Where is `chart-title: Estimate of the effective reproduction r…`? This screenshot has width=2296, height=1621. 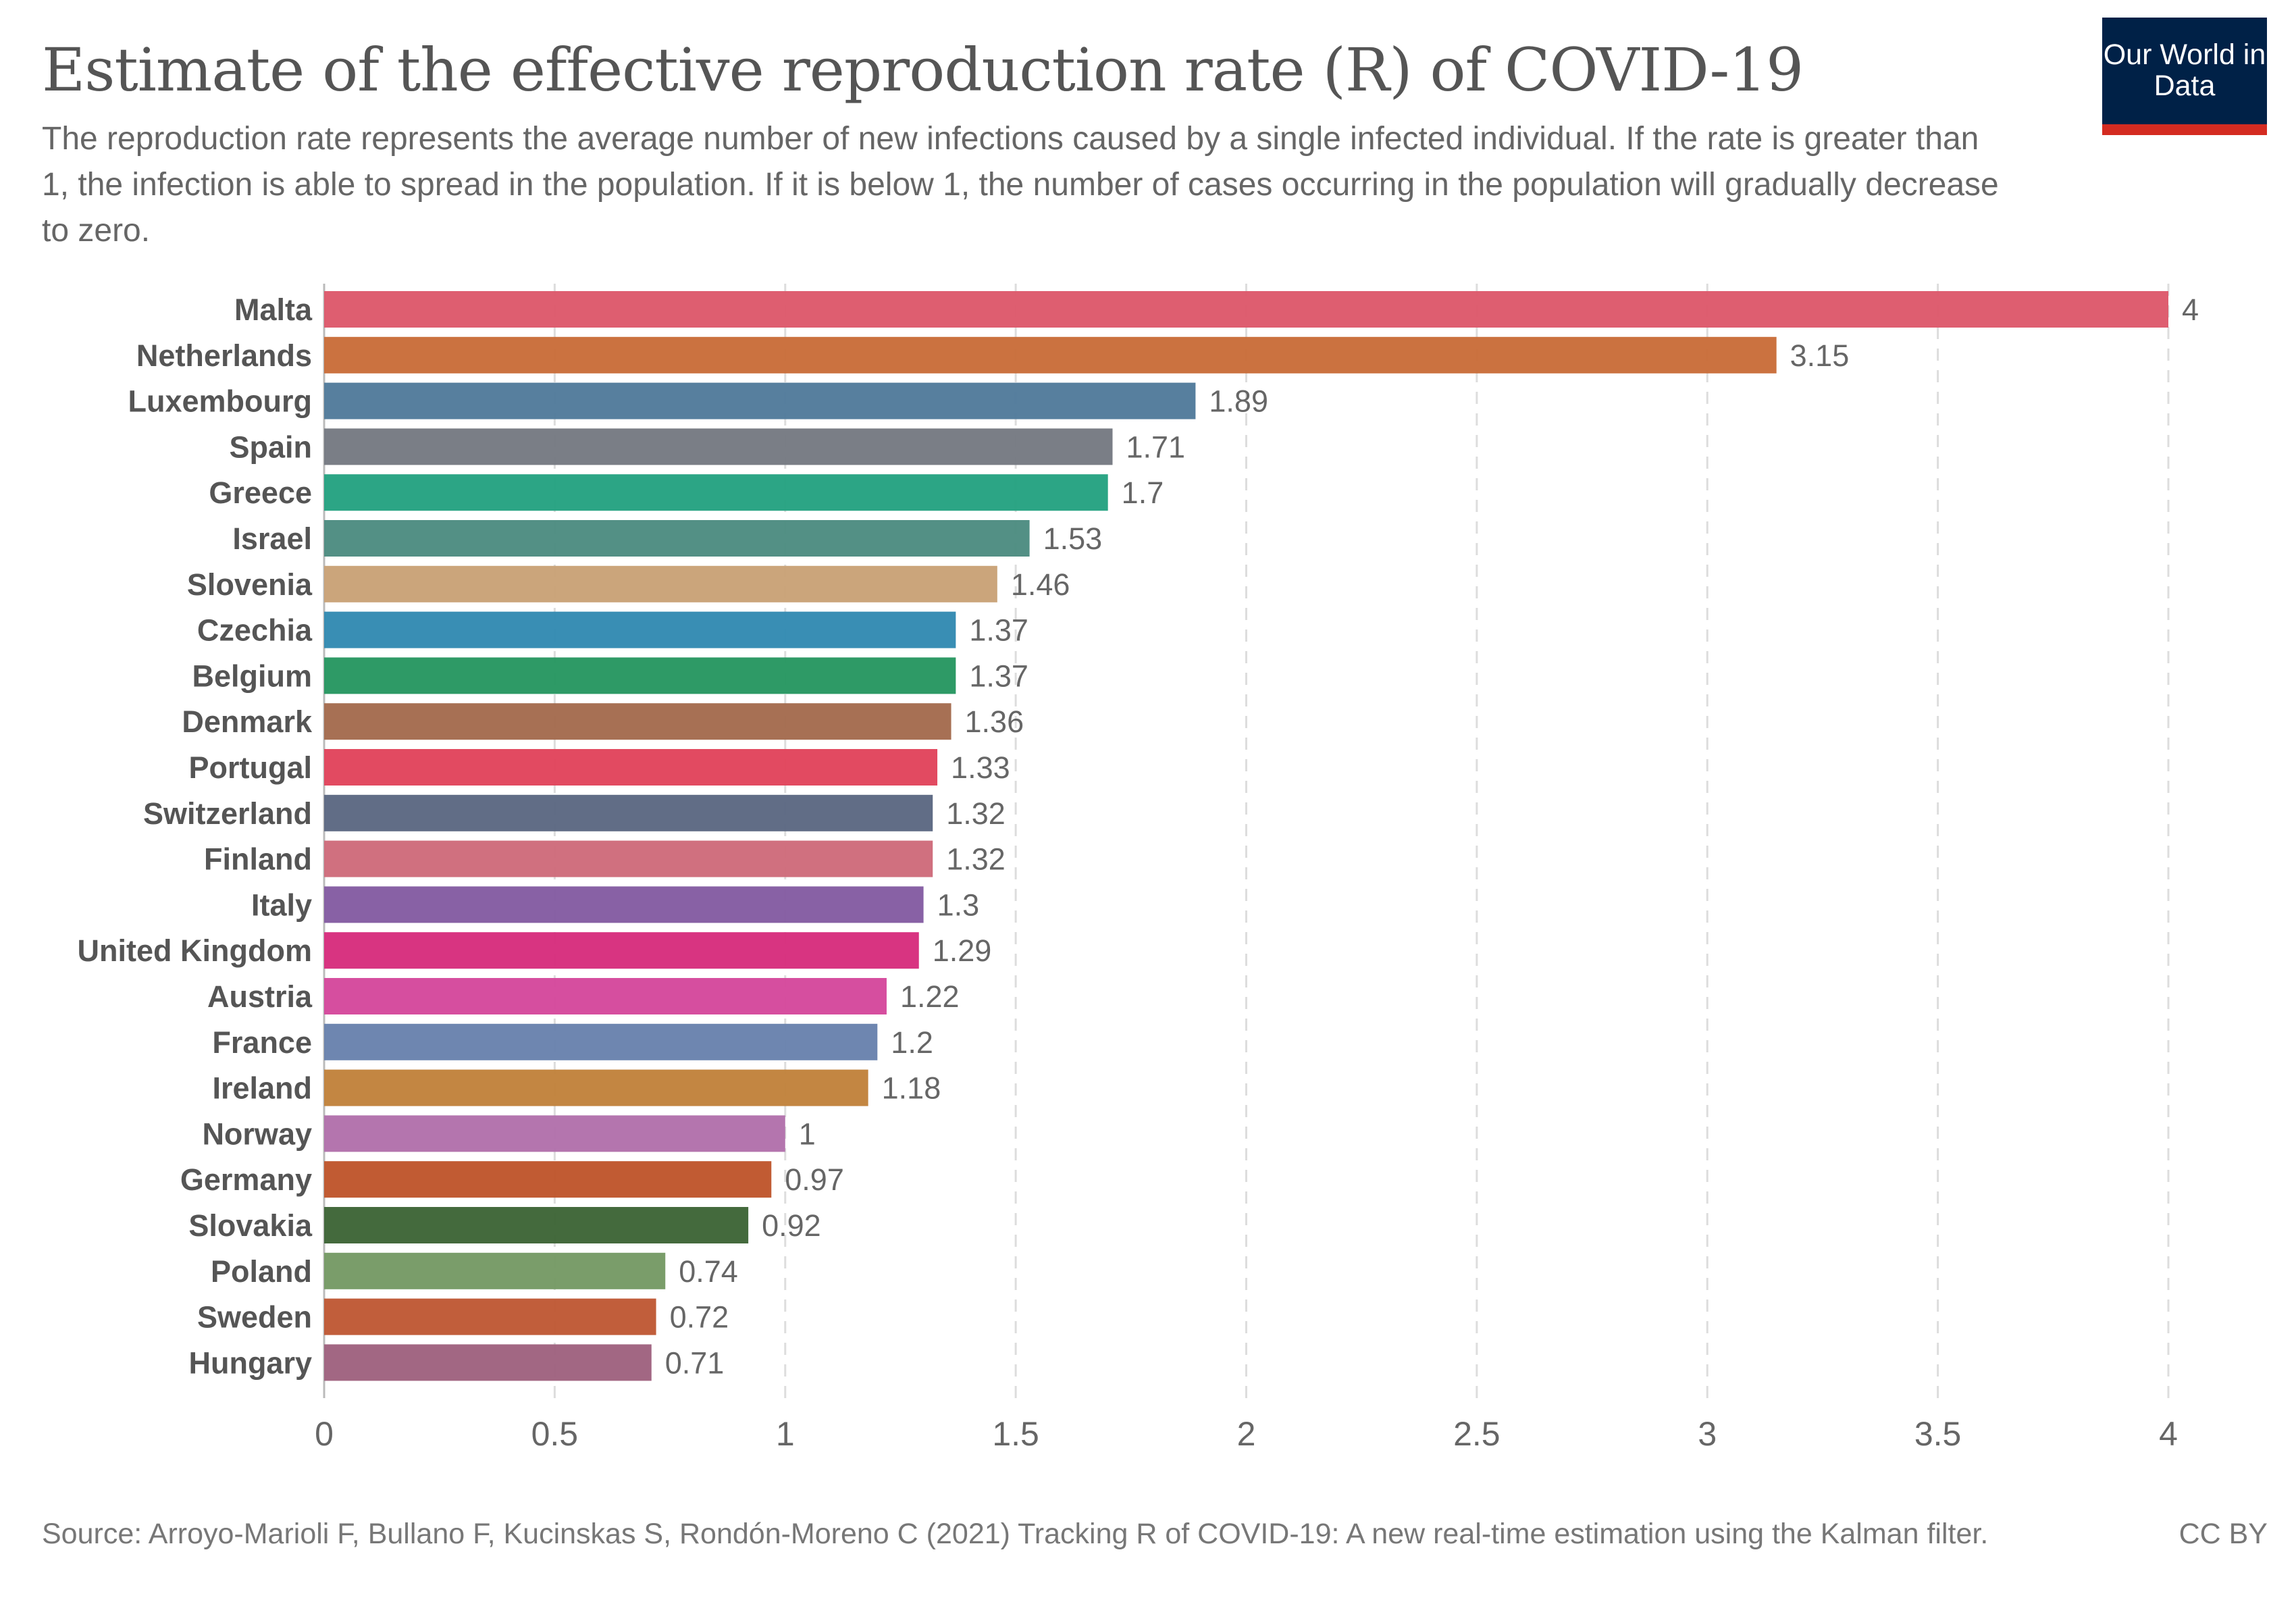
chart-title: Estimate of the effective reproduction r… is located at coordinates (923, 70).